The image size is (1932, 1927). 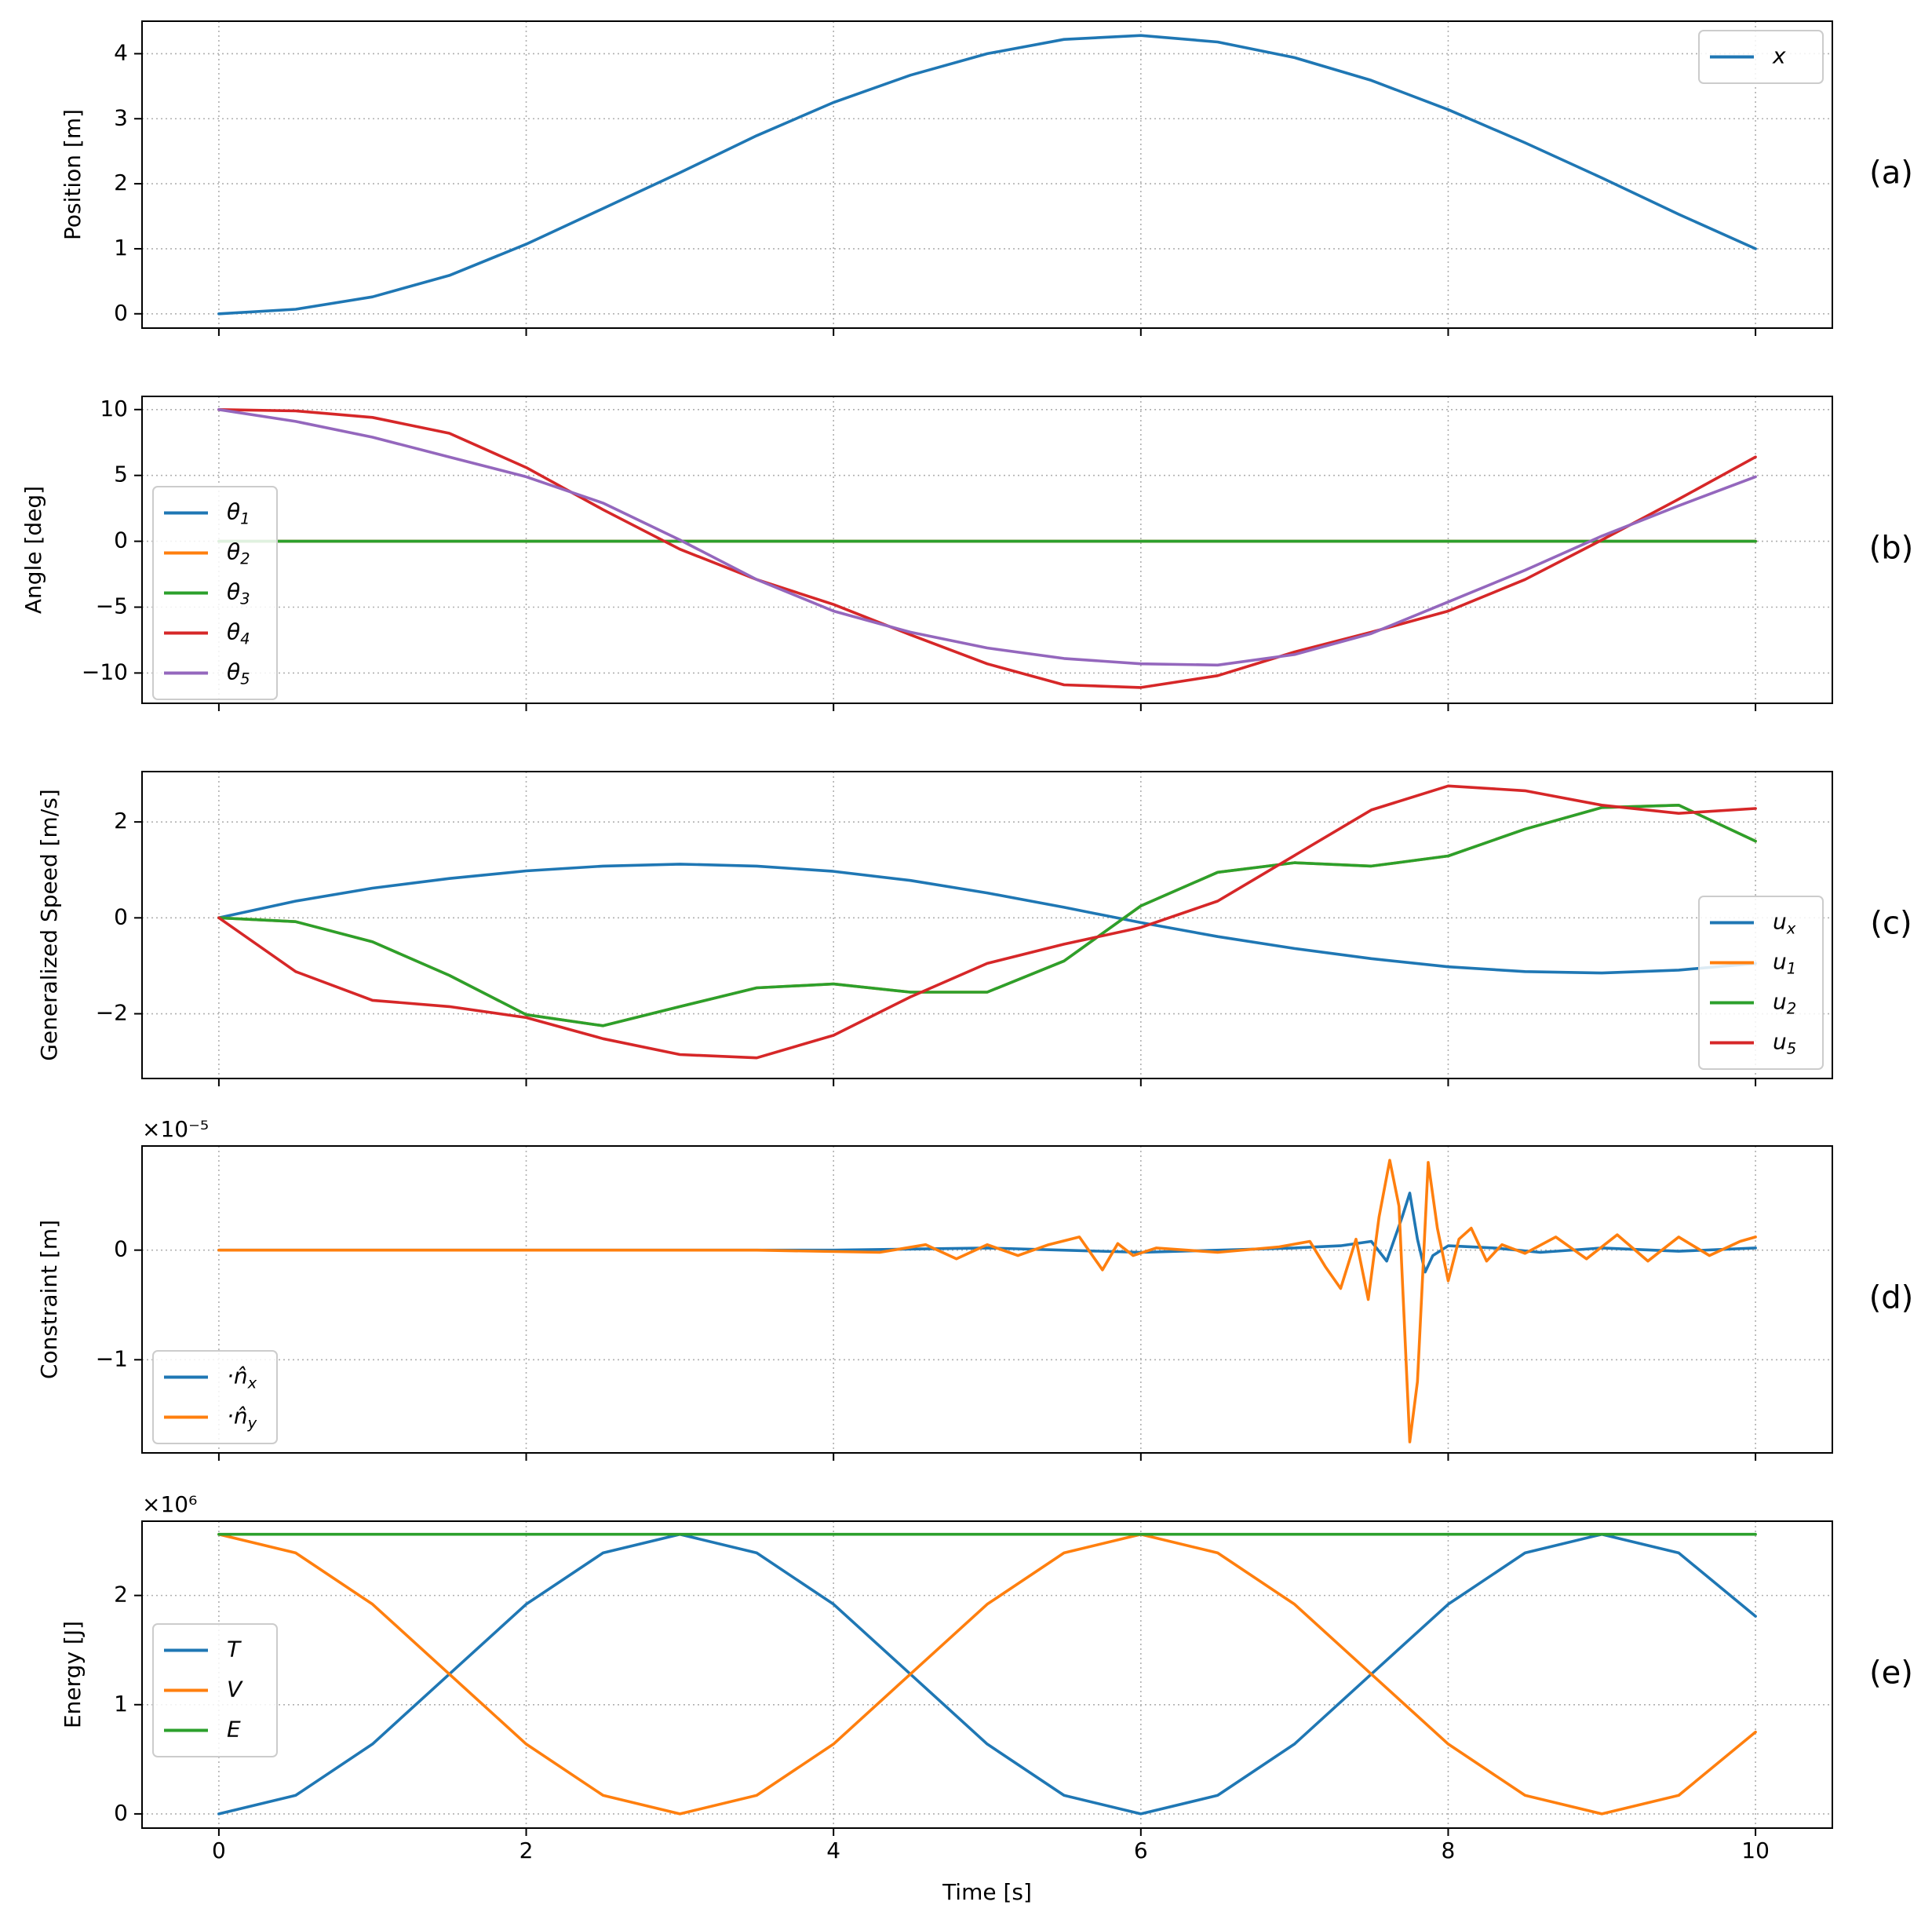 What do you see at coordinates (1891, 924) in the screenshot?
I see `panel-label: (c)` at bounding box center [1891, 924].